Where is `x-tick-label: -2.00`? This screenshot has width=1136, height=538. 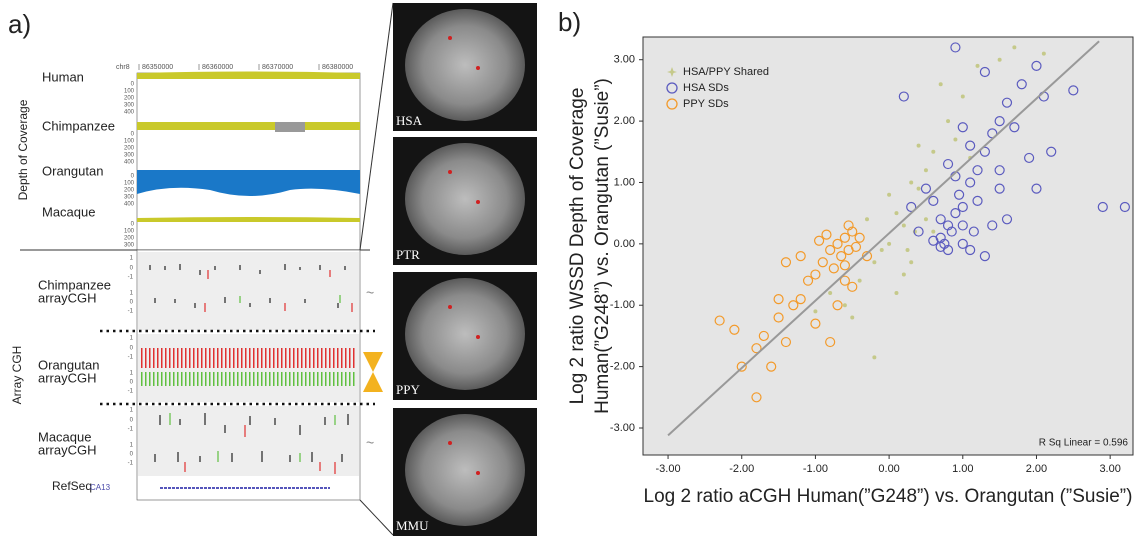 x-tick-label: -2.00 is located at coordinates (741, 469).